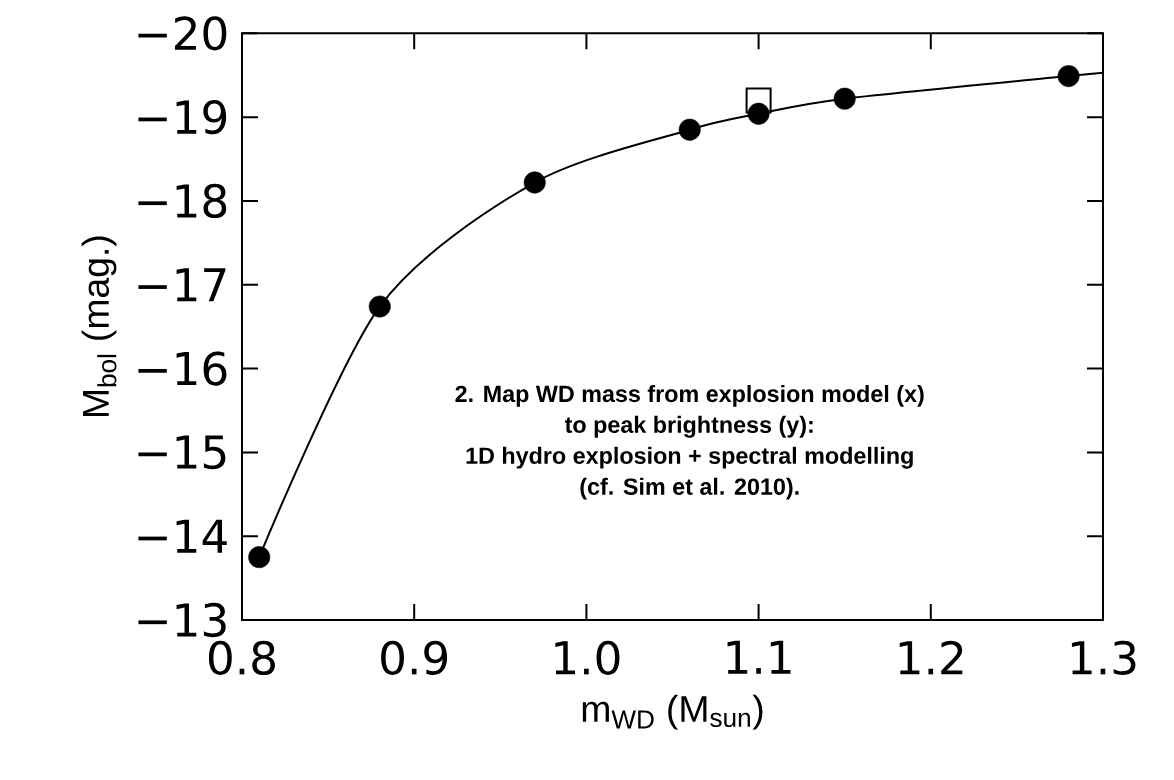 The image size is (1174, 780). I want to click on y-tick-label: −15, so click(182, 452).